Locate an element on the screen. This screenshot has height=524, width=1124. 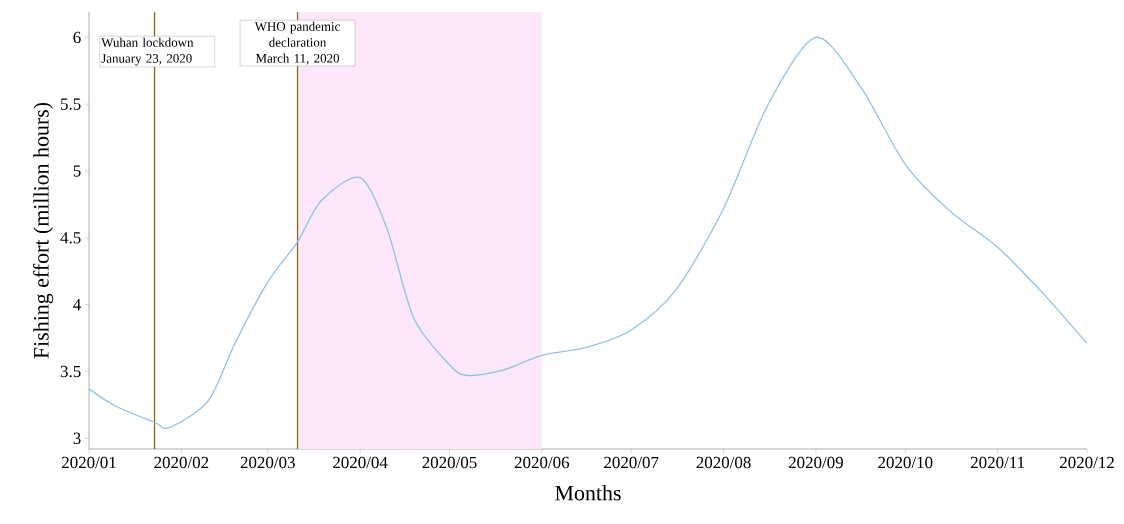
x-tick-label: 2020/01 is located at coordinates (88, 462).